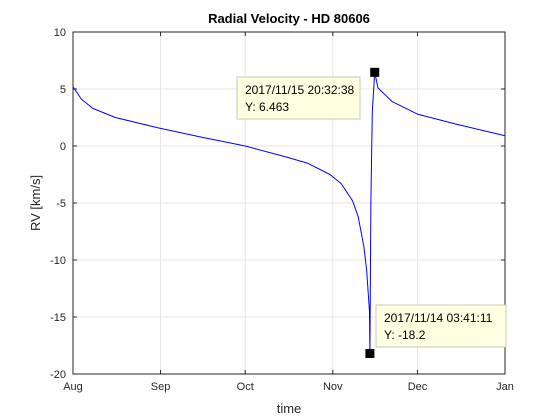 The image size is (560, 420). Describe the element at coordinates (60, 33) in the screenshot. I see `y-tick-label: 10` at that location.